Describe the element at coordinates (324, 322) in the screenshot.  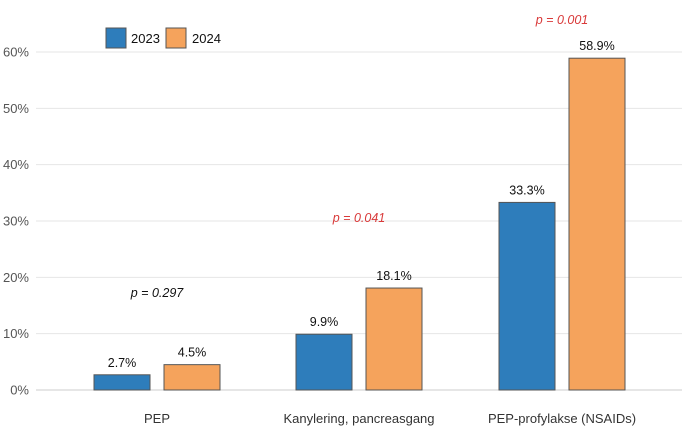
I see `bar-value-label: 9.9%` at that location.